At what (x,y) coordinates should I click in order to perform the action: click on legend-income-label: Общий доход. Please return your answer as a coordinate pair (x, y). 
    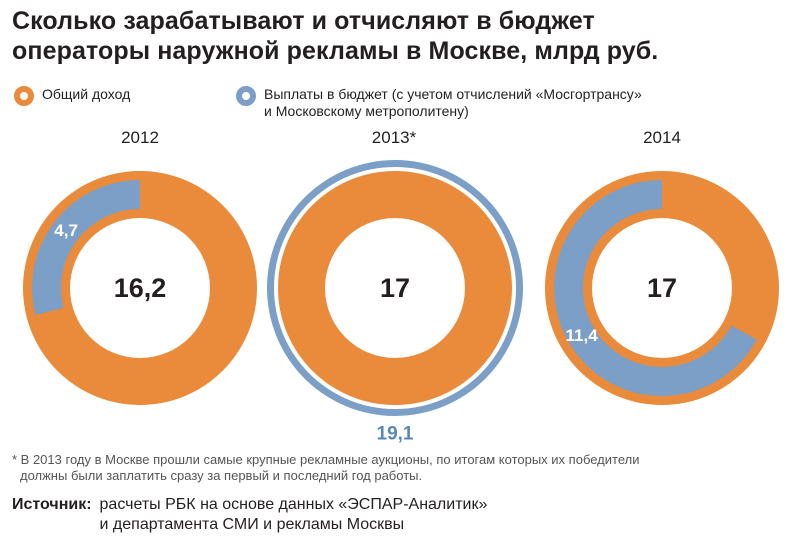
    Looking at the image, I should click on (86, 94).